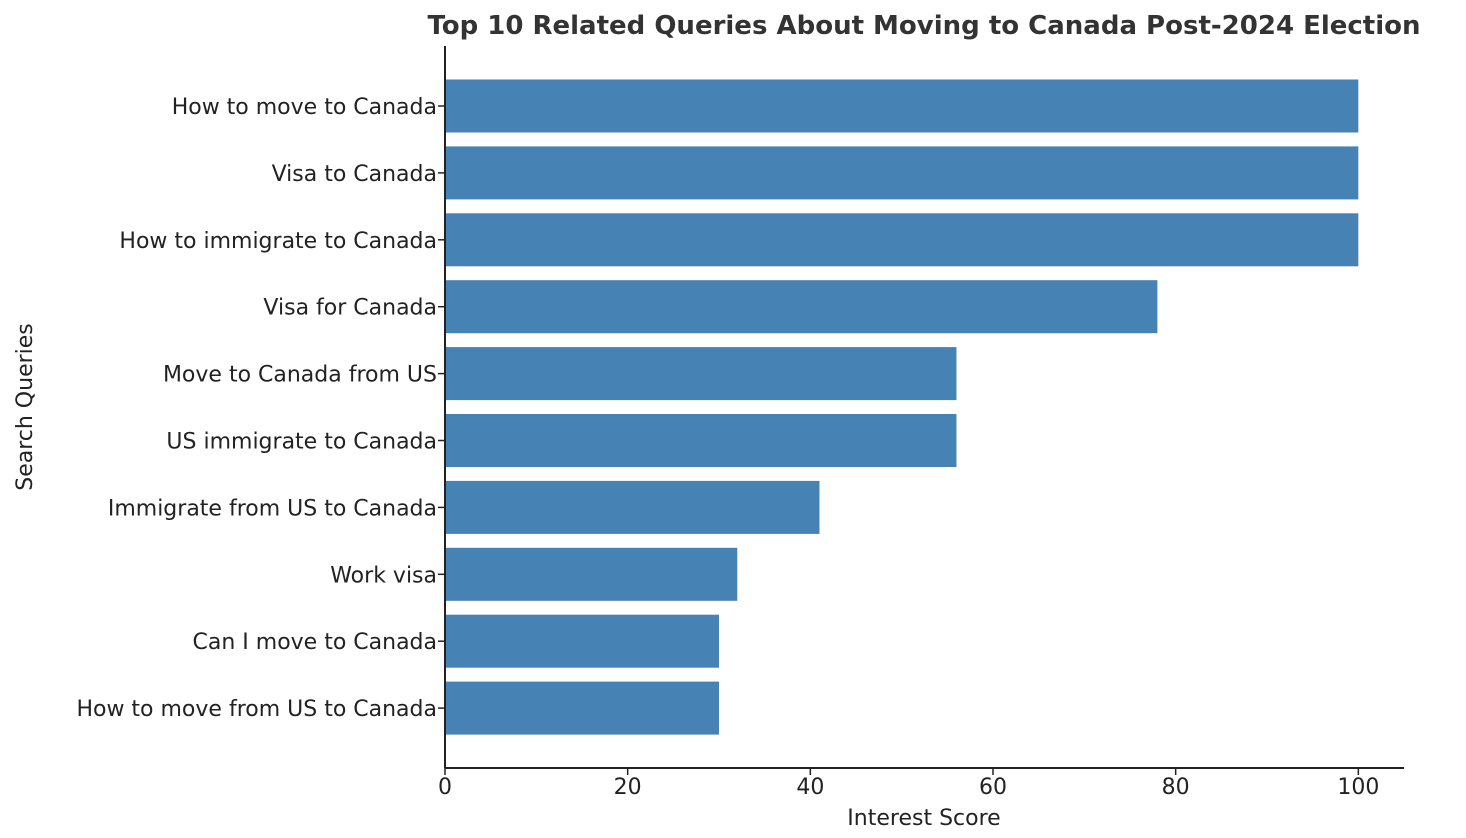 Image resolution: width=1466 pixels, height=838 pixels. Describe the element at coordinates (315, 642) in the screenshot. I see `y-tick-label: Can I move to Canada` at that location.